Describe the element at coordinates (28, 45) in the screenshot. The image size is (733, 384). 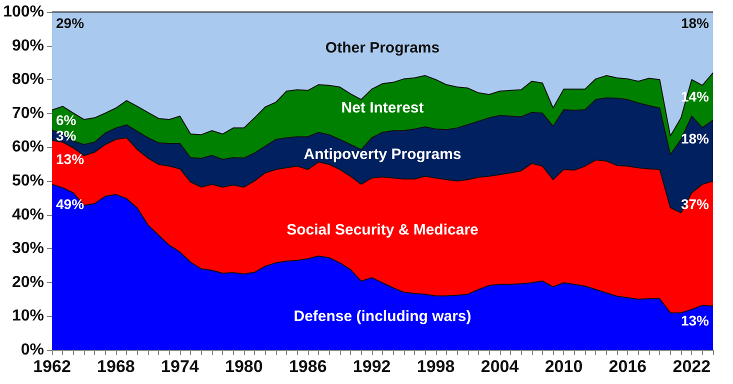
I see `y-tick-label: 90%` at that location.